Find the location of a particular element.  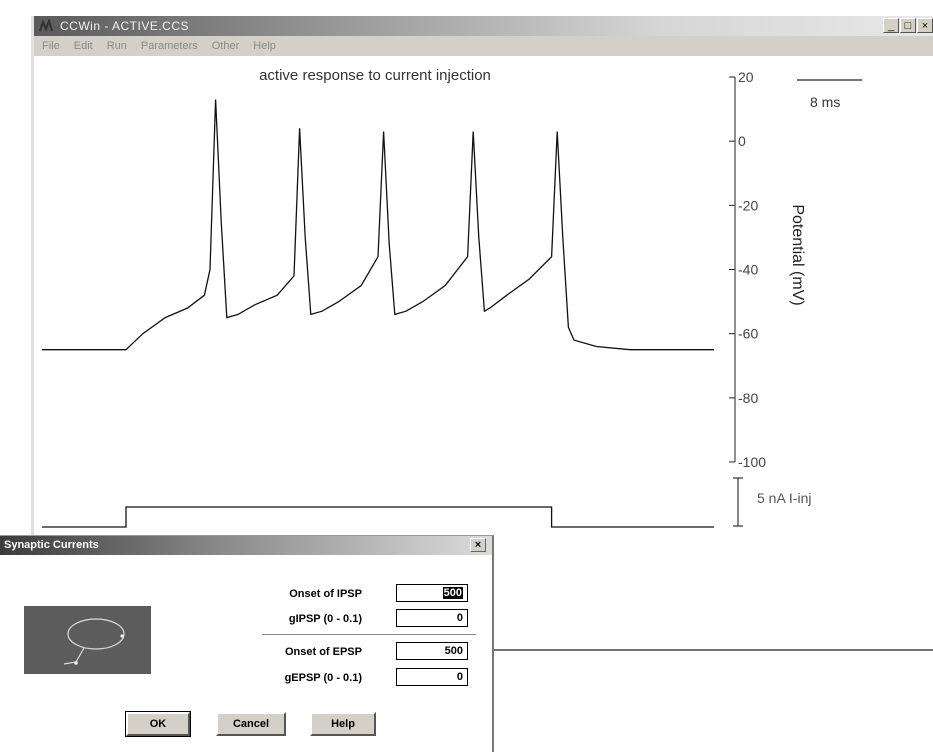

current-injection-trace is located at coordinates (378, 517).